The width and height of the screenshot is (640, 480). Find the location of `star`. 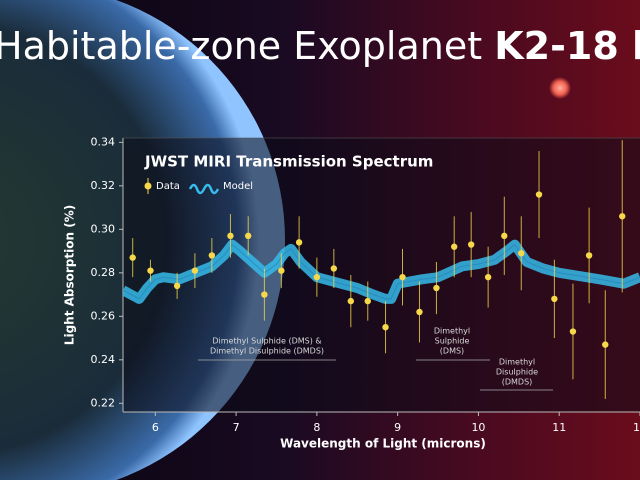

star is located at coordinates (560, 88).